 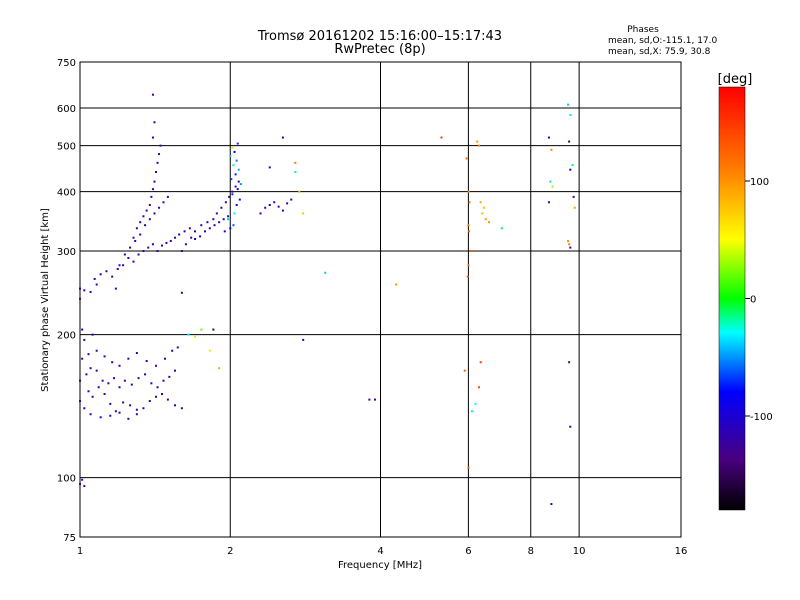 What do you see at coordinates (66, 252) in the screenshot?
I see `y-tick-label: 300` at bounding box center [66, 252].